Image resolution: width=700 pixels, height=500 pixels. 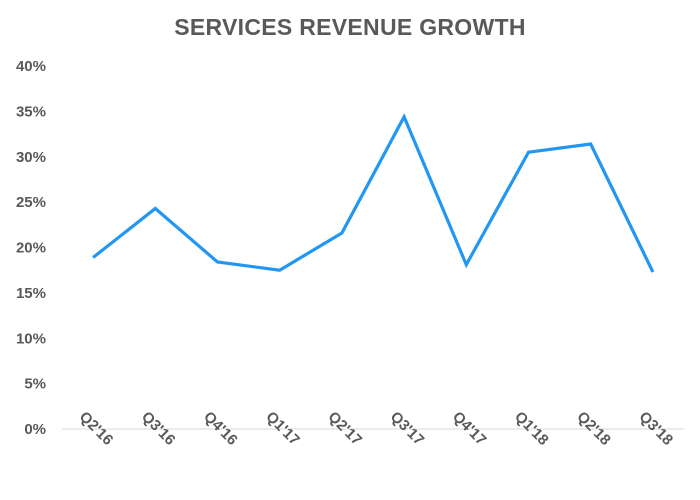 I want to click on y-tick-label: 25%, so click(x=31, y=202).